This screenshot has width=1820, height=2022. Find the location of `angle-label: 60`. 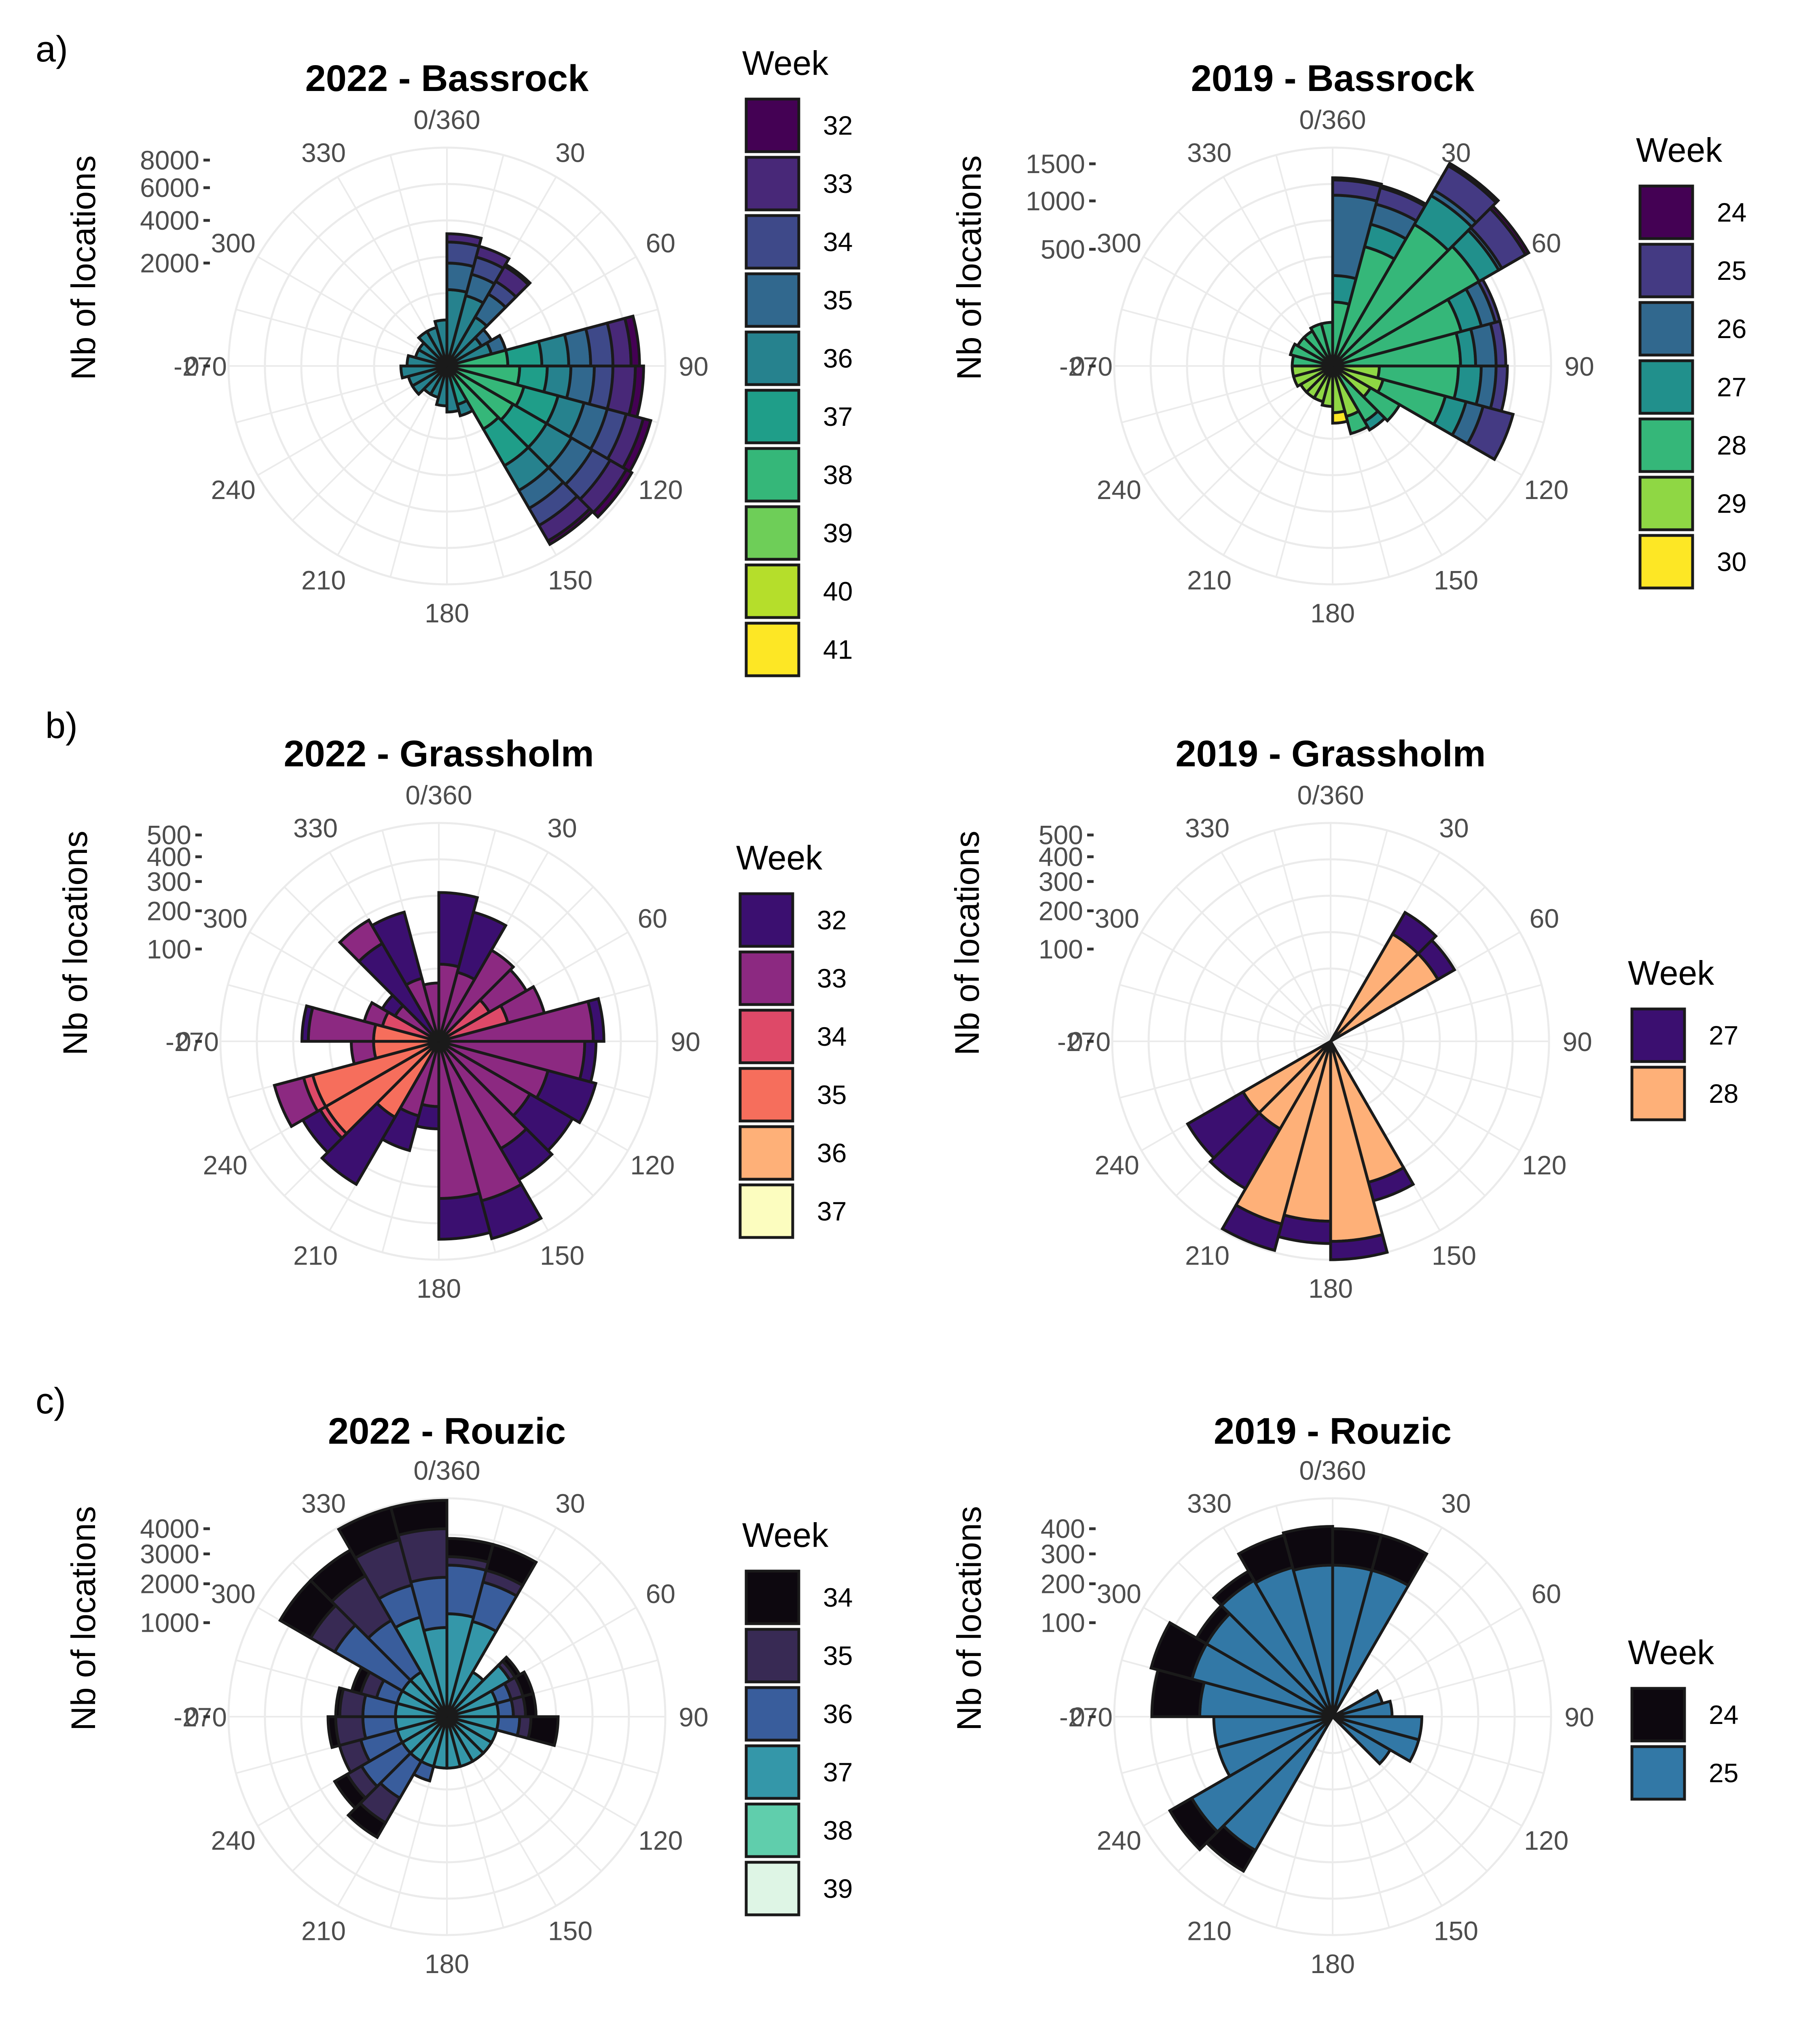

angle-label: 60 is located at coordinates (652, 918).